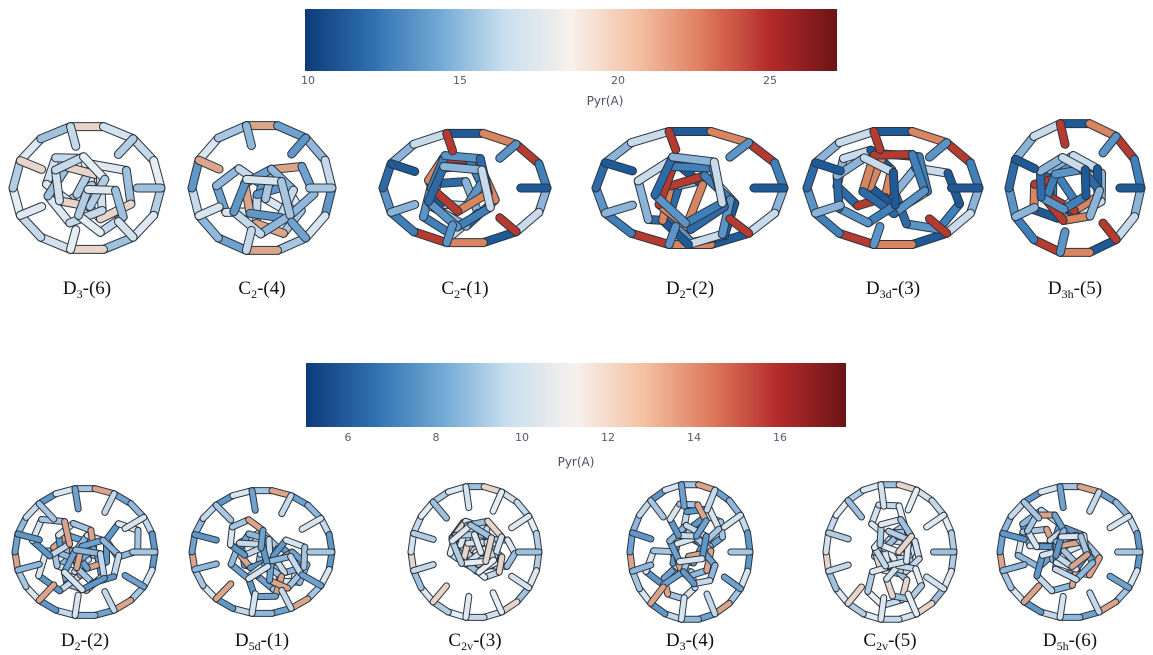  I want to click on molecule-label-bottom: C2v-(3), so click(474, 642).